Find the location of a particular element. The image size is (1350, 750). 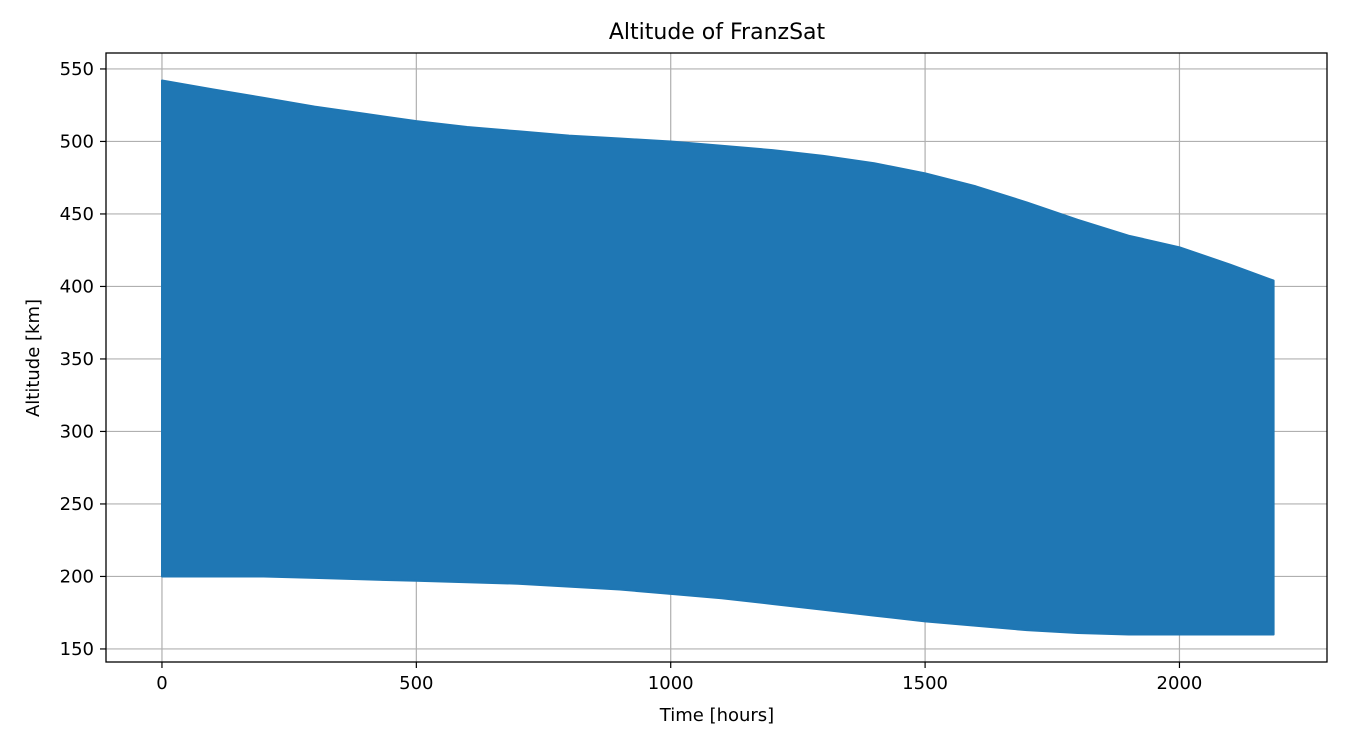

y-tick-label: 500 is located at coordinates (77, 141).